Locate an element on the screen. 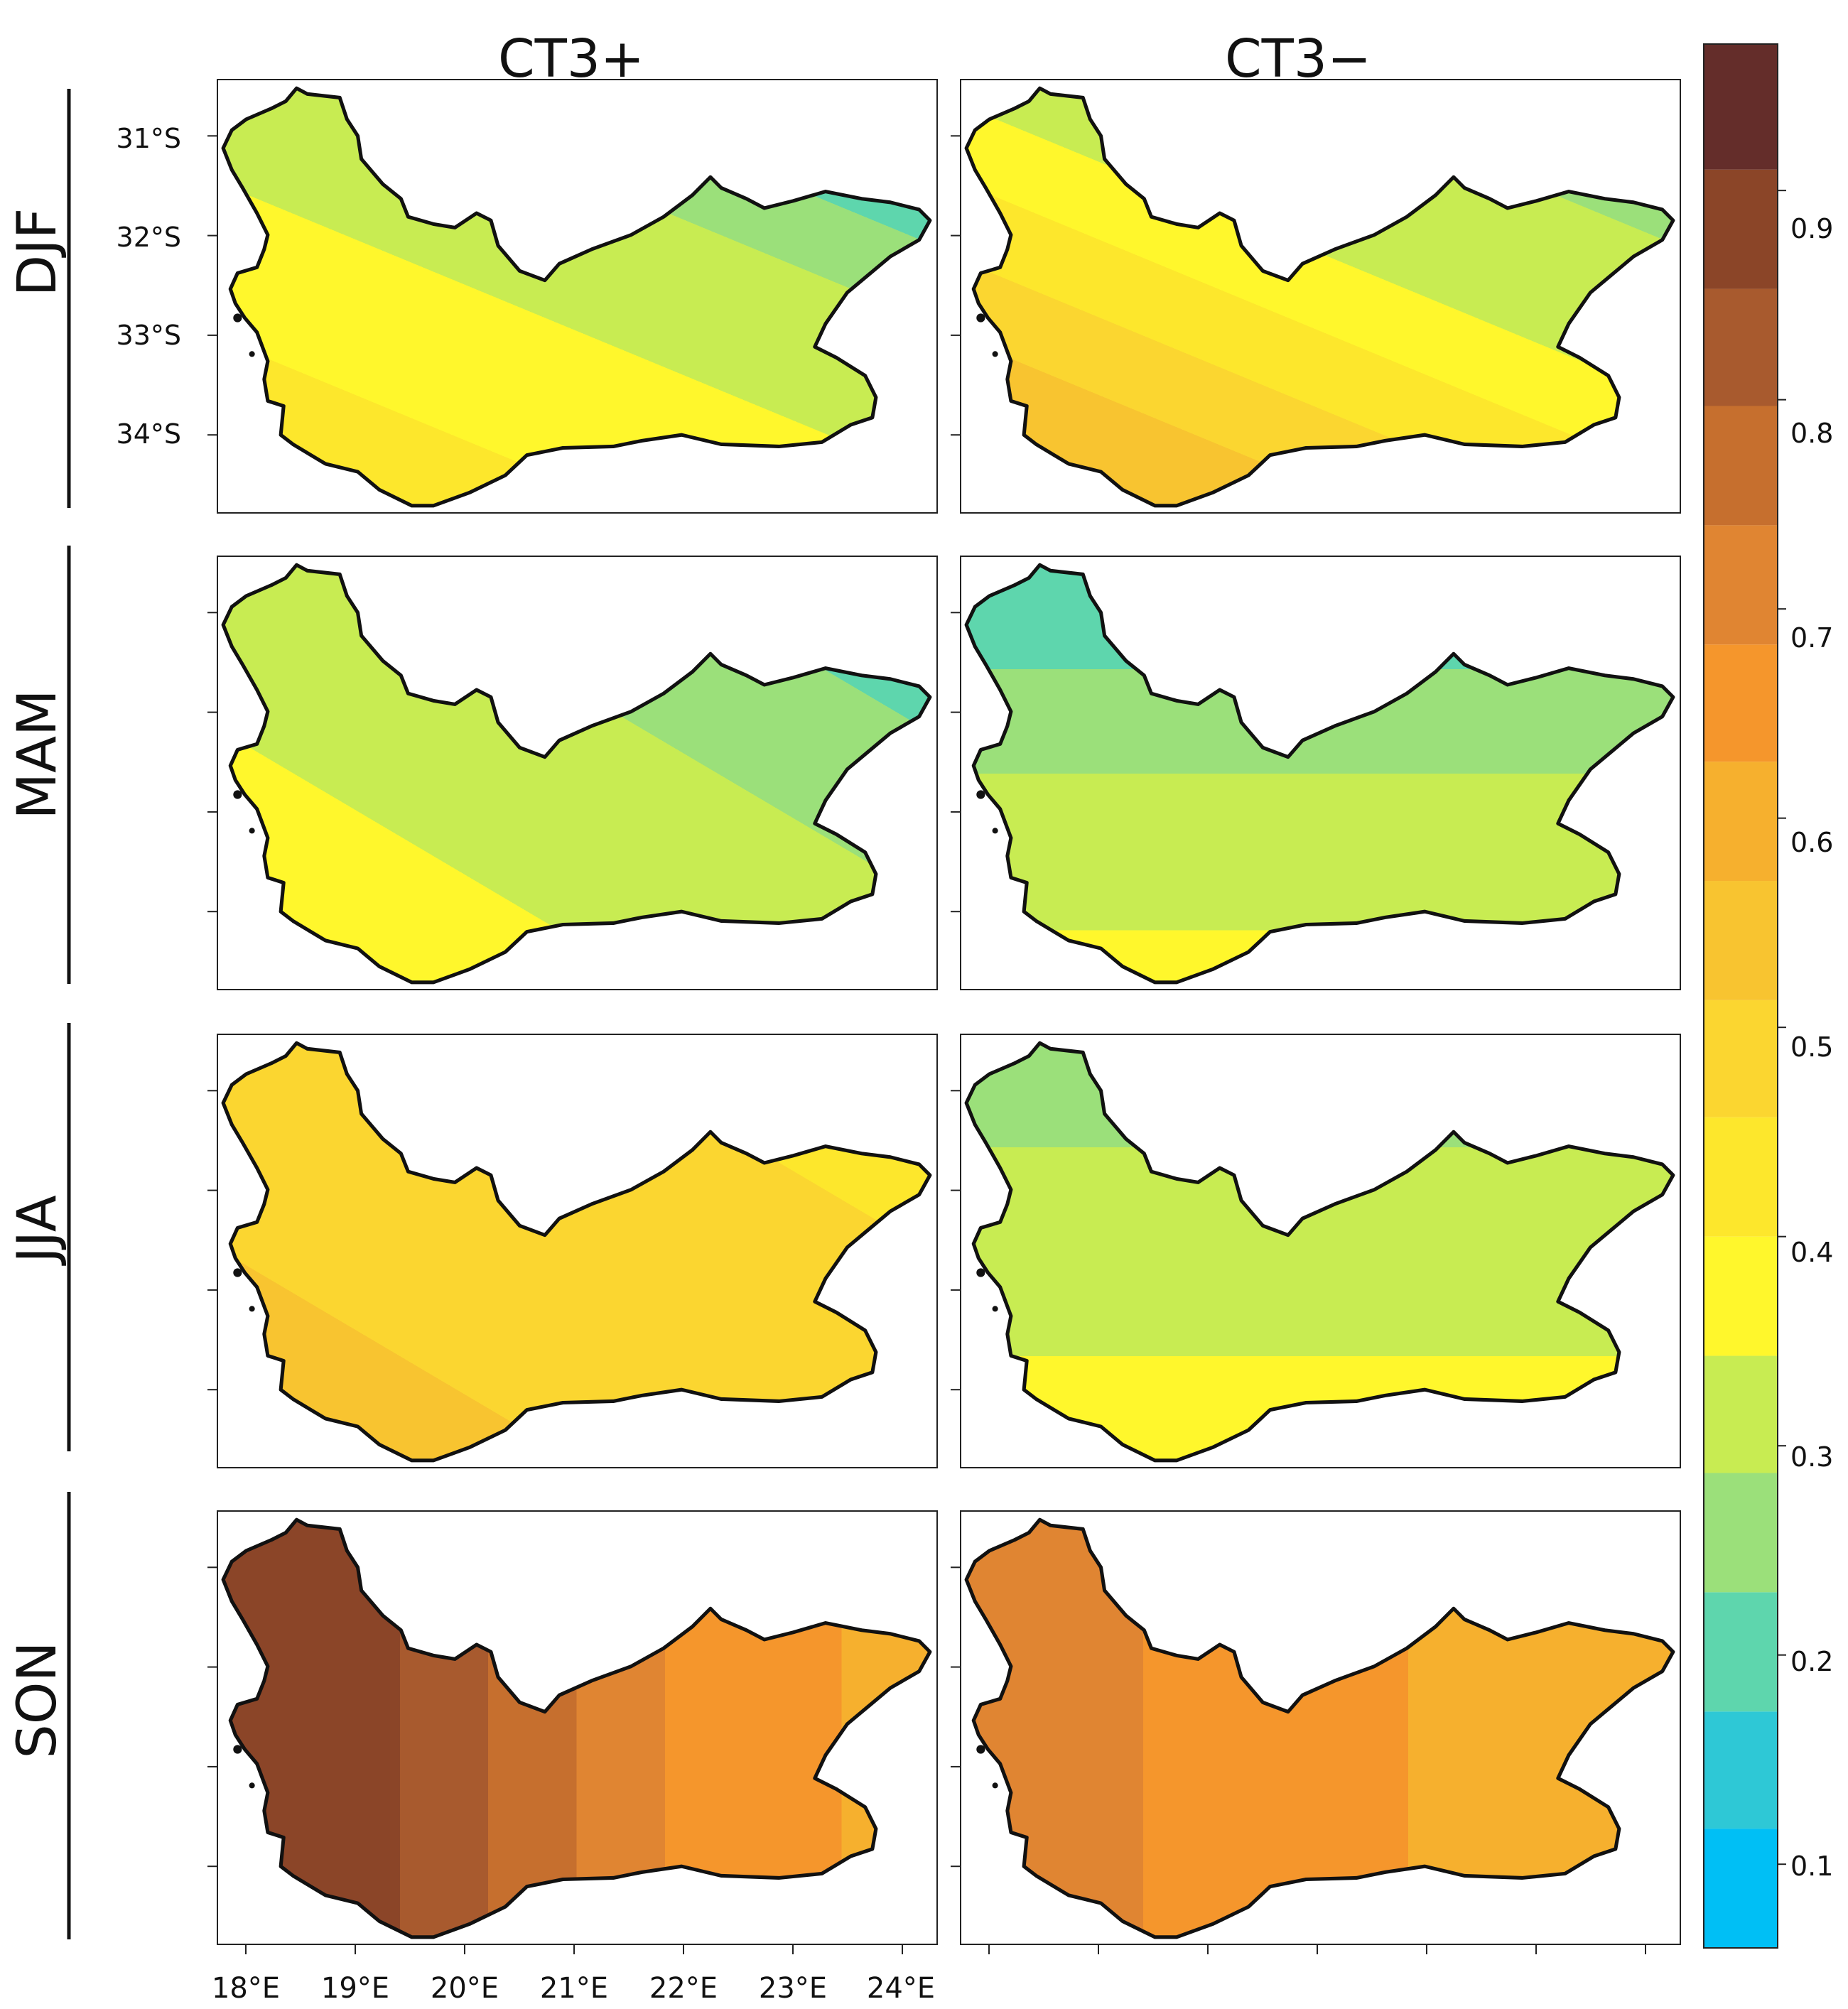 This screenshot has height=2009, width=1848. lon-tick-label-24e: 24°E is located at coordinates (901, 1988).